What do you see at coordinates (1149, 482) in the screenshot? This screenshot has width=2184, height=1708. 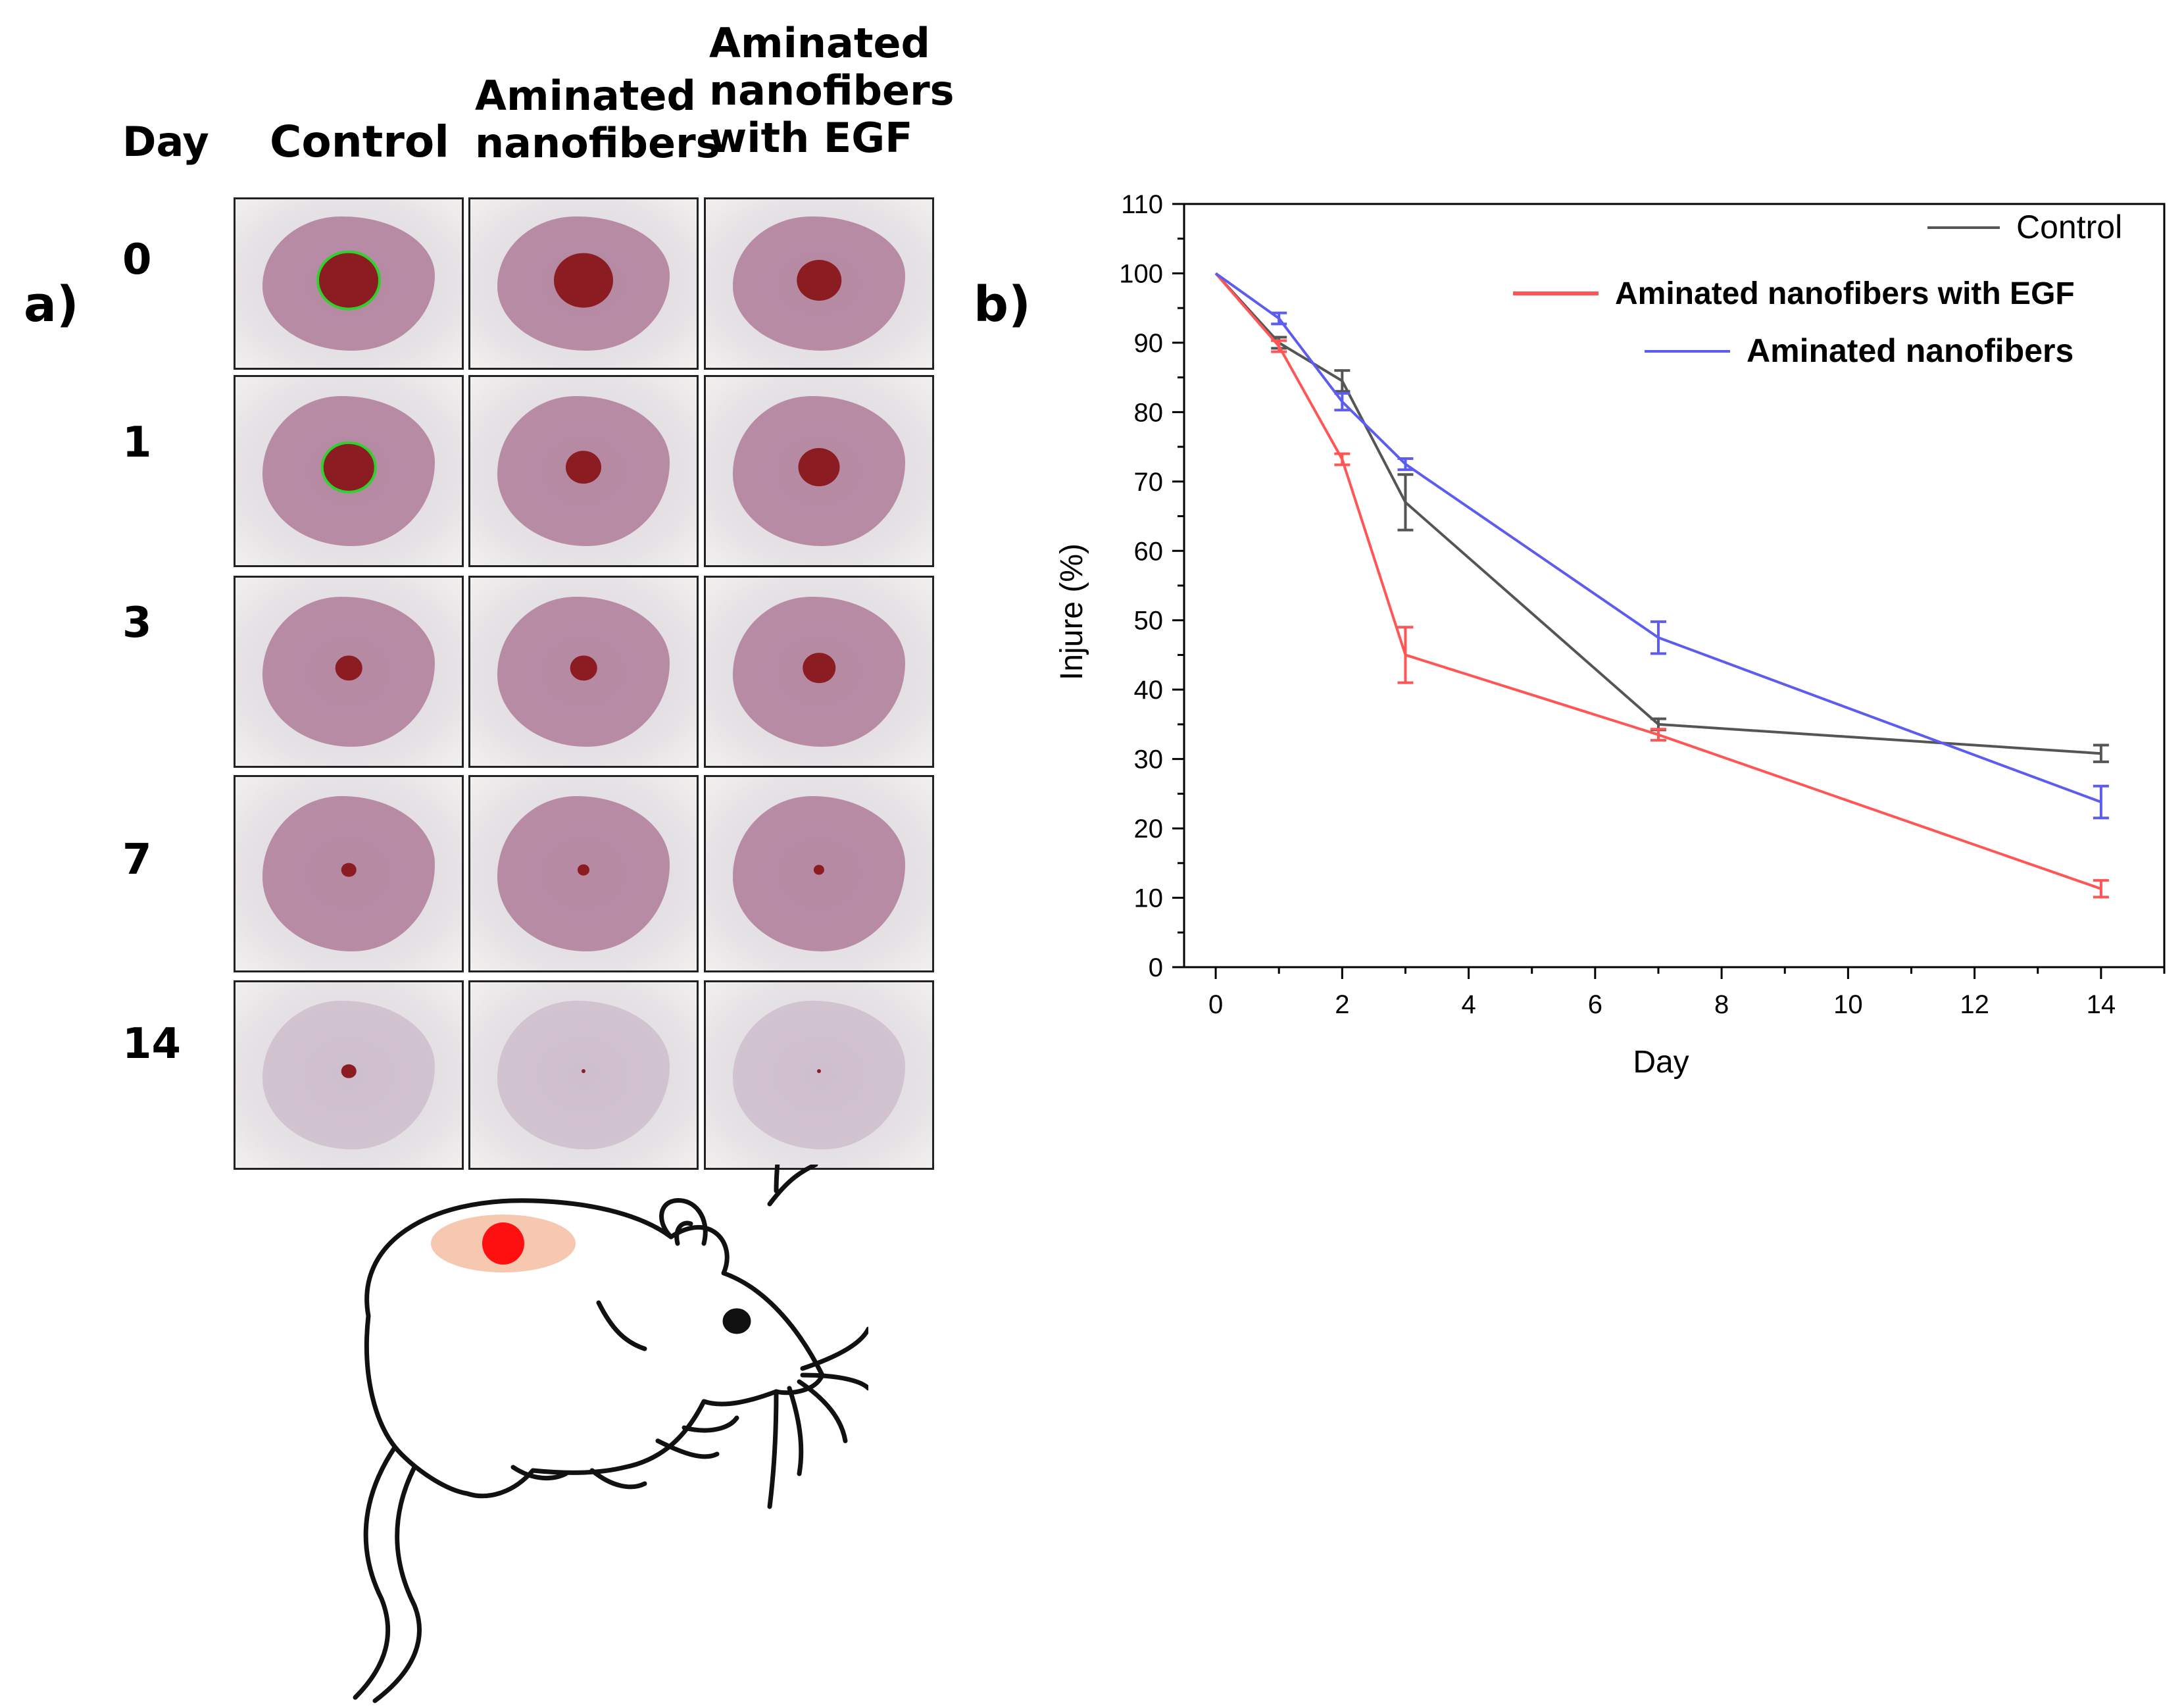 I see `y-tick-label: 70` at bounding box center [1149, 482].